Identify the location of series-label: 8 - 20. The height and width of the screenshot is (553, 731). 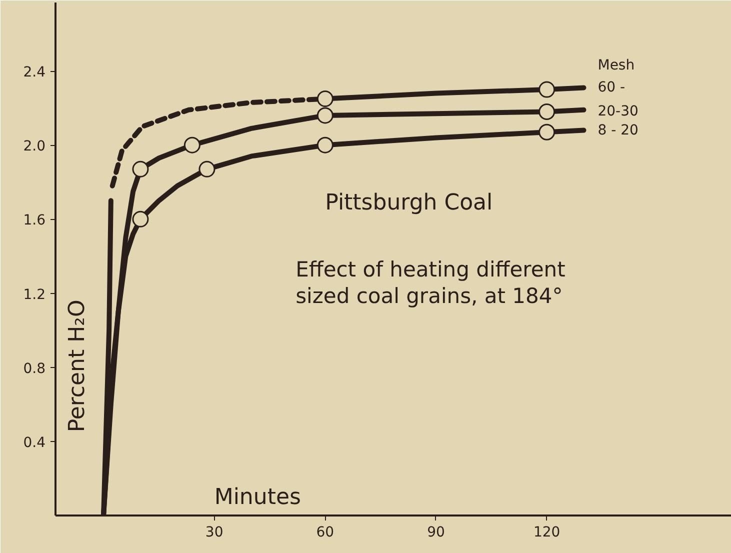
(618, 130).